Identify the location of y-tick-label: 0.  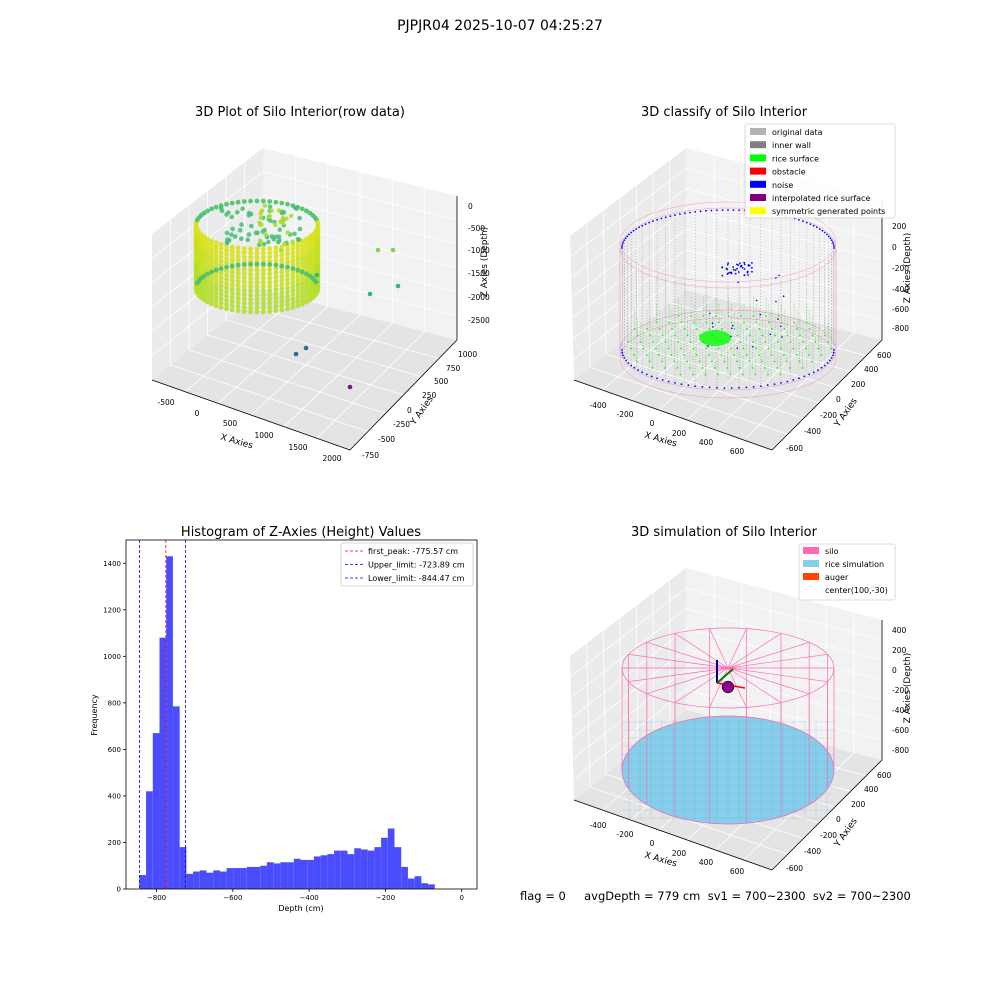
(119, 890).